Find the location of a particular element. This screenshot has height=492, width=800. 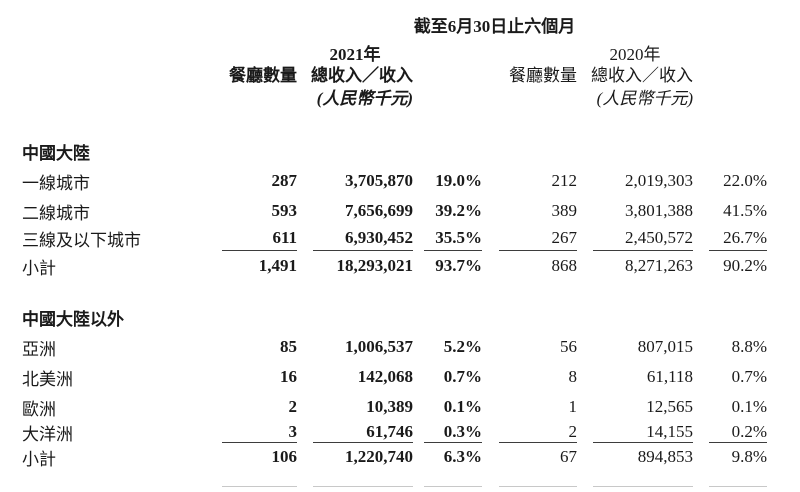

revenue-2021: 3,705,870 is located at coordinates (379, 180).